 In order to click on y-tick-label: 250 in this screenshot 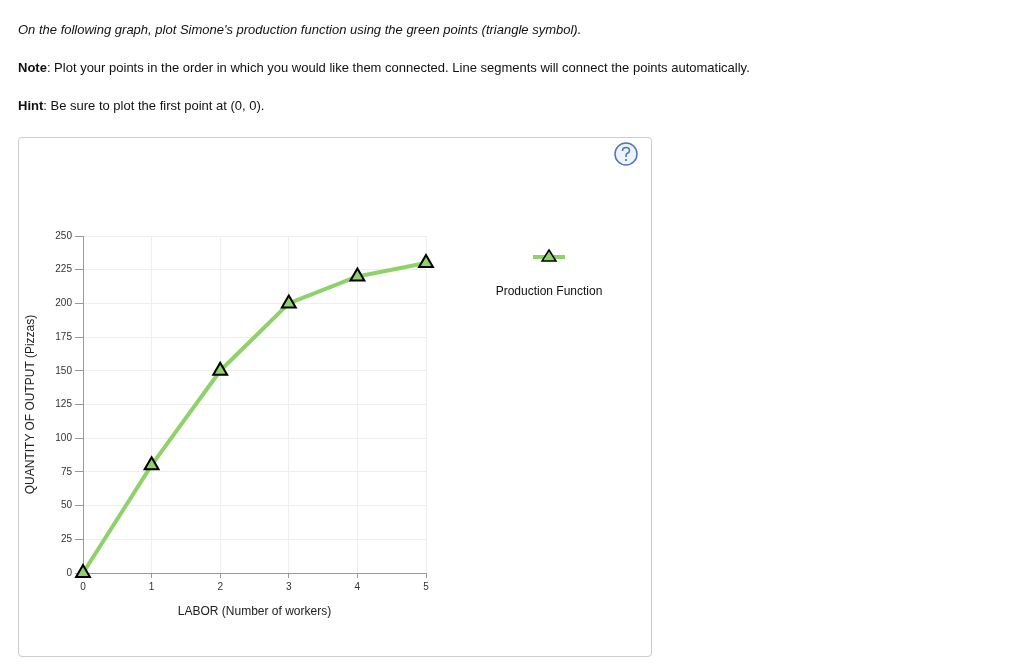, I will do `click(64, 235)`.